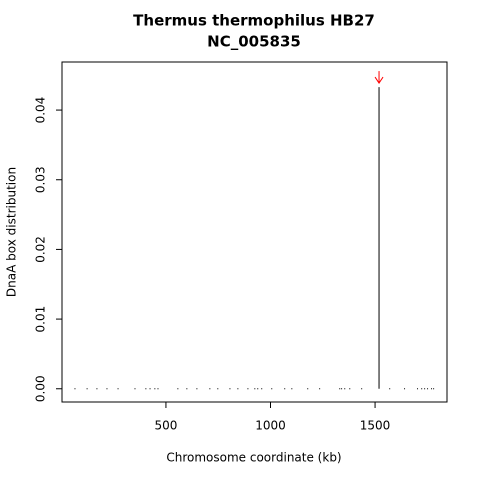 This screenshot has height=480, width=480. I want to click on x-tick-label: 500, so click(165, 426).